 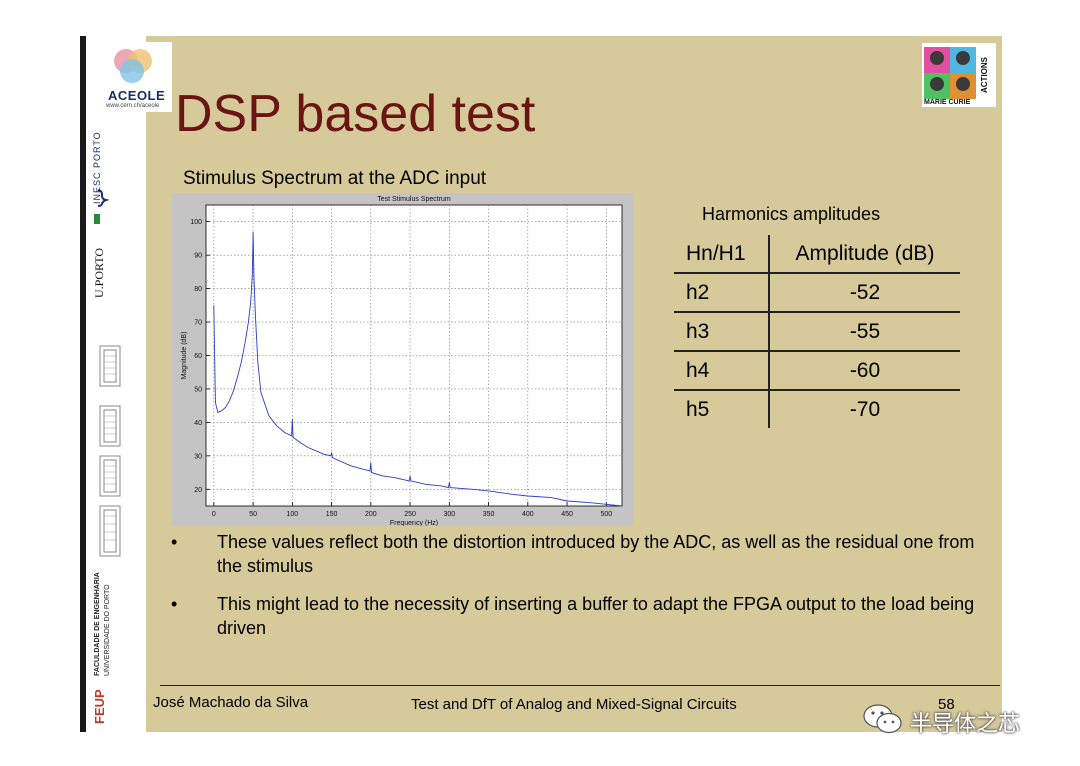 I want to click on y-tick-label: 80, so click(x=198, y=289).